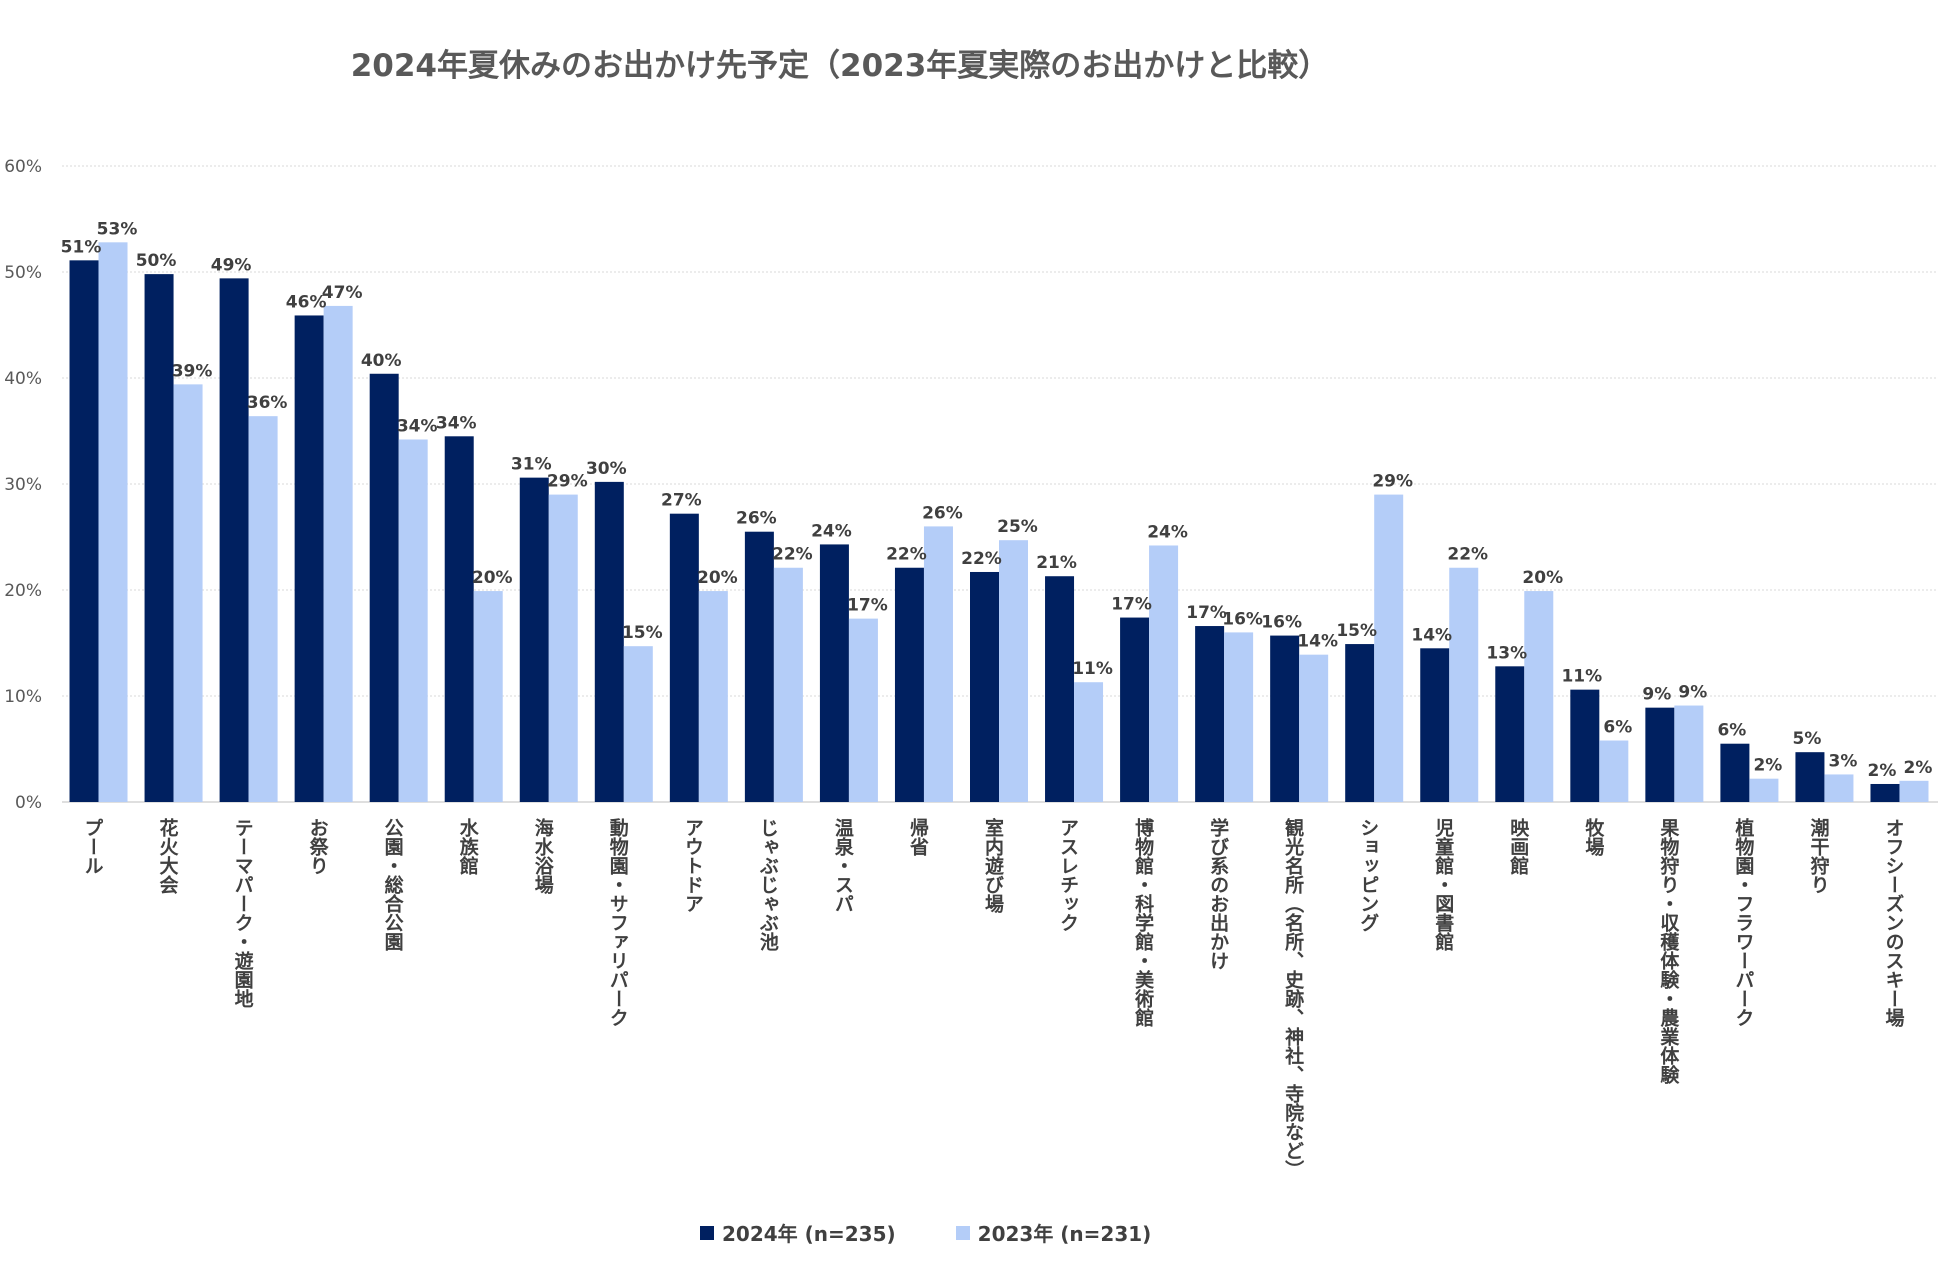 The image size is (1950, 1283). What do you see at coordinates (993, 865) in the screenshot?
I see `category-label: 室内遊び場` at bounding box center [993, 865].